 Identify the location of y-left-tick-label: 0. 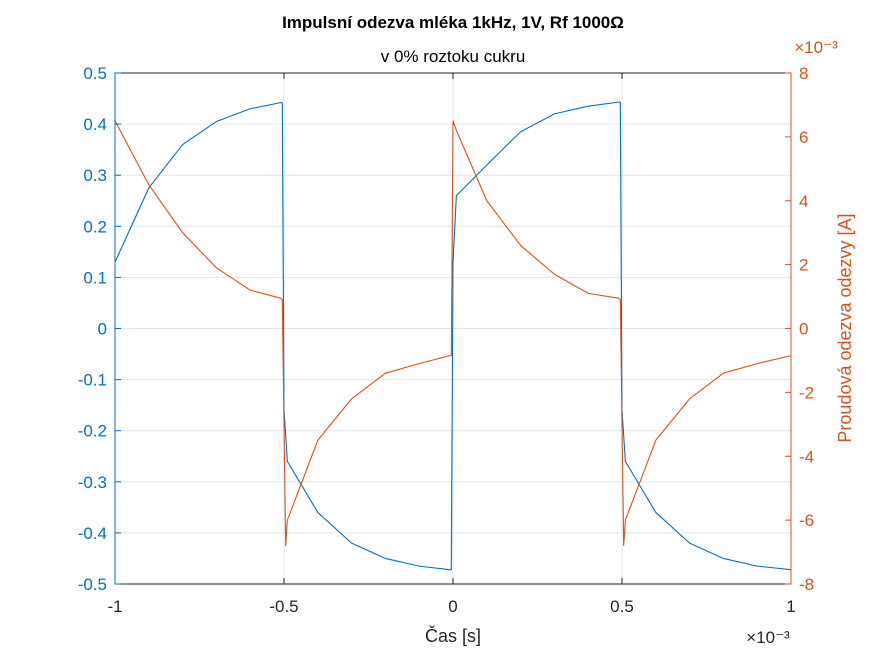
(102, 329).